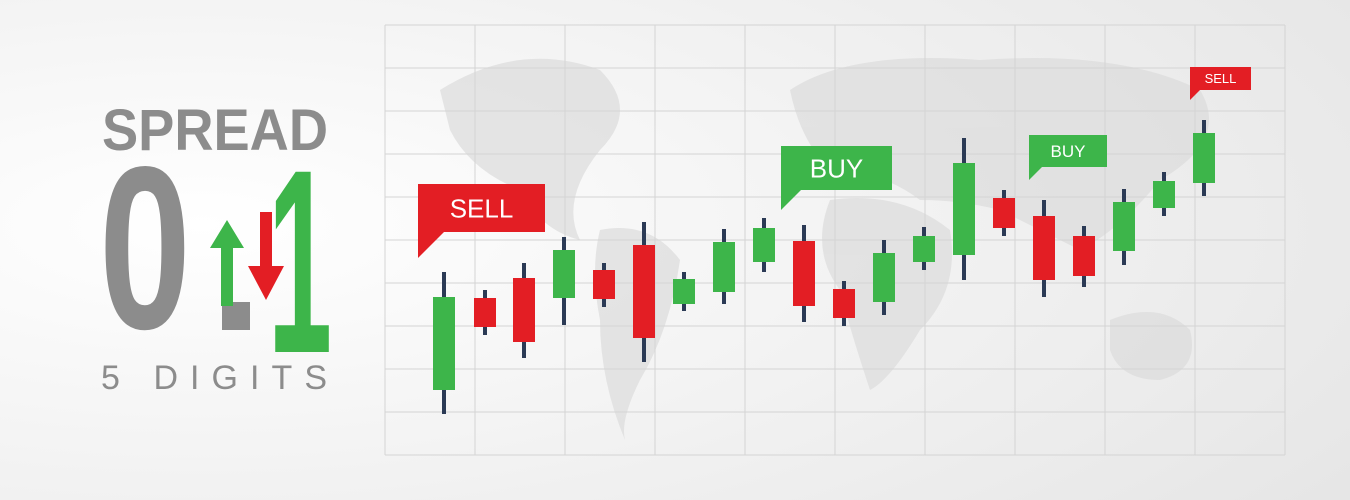  Describe the element at coordinates (266, 256) in the screenshot. I see `down-arrow` at that location.